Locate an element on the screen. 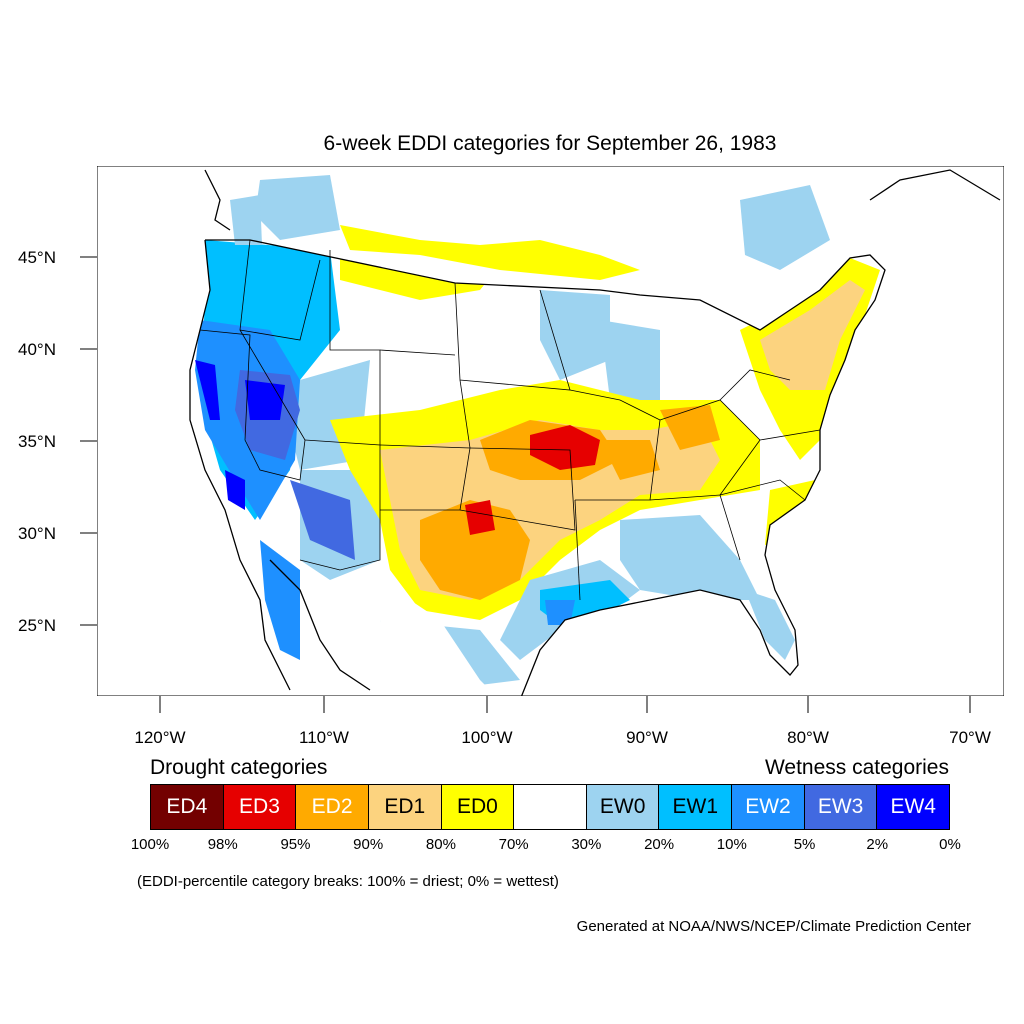 The width and height of the screenshot is (1024, 1024). lat-label-35: 35°N is located at coordinates (37, 441).